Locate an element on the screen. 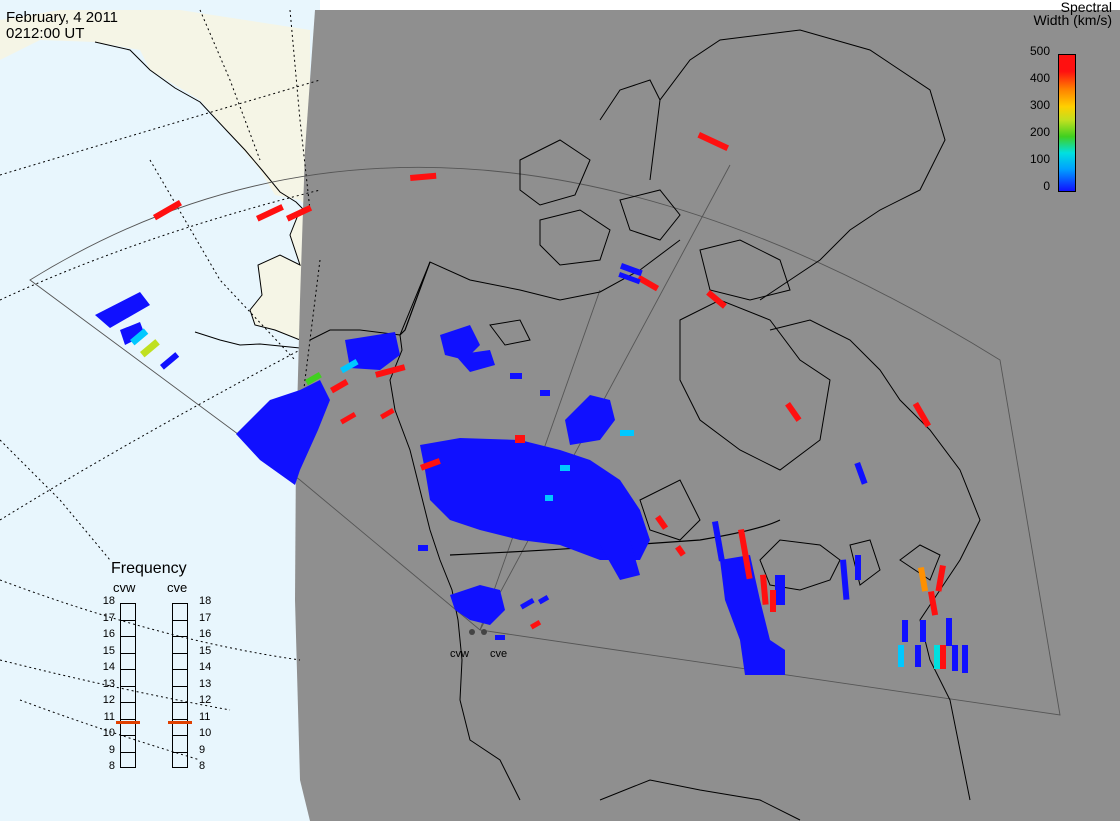 The height and width of the screenshot is (821, 1120). colorbar-tick-label: 200 is located at coordinates (1039, 132).